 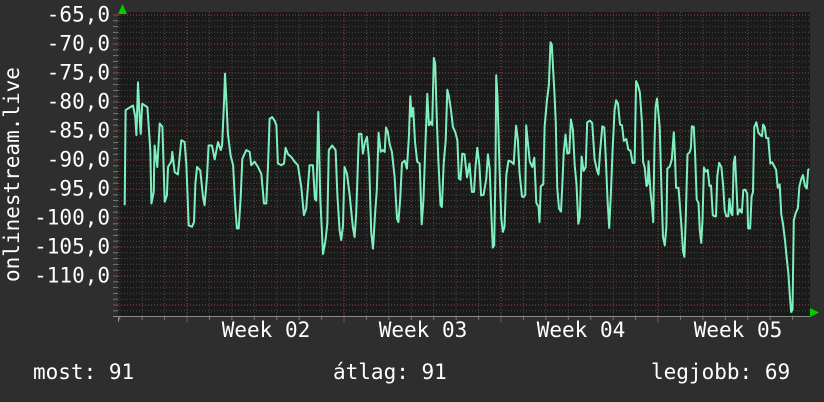 What do you see at coordinates (581, 330) in the screenshot?
I see `x-tick-label-week-04: Week 04` at bounding box center [581, 330].